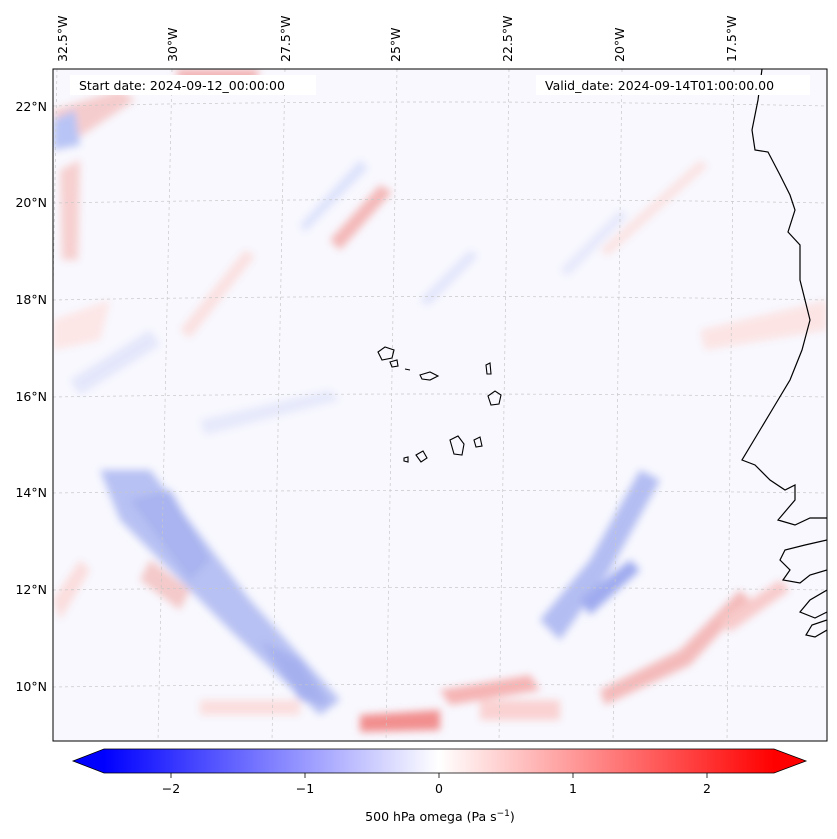 The width and height of the screenshot is (837, 839). What do you see at coordinates (31, 202) in the screenshot?
I see `lat-label-20n: 20°N` at bounding box center [31, 202].